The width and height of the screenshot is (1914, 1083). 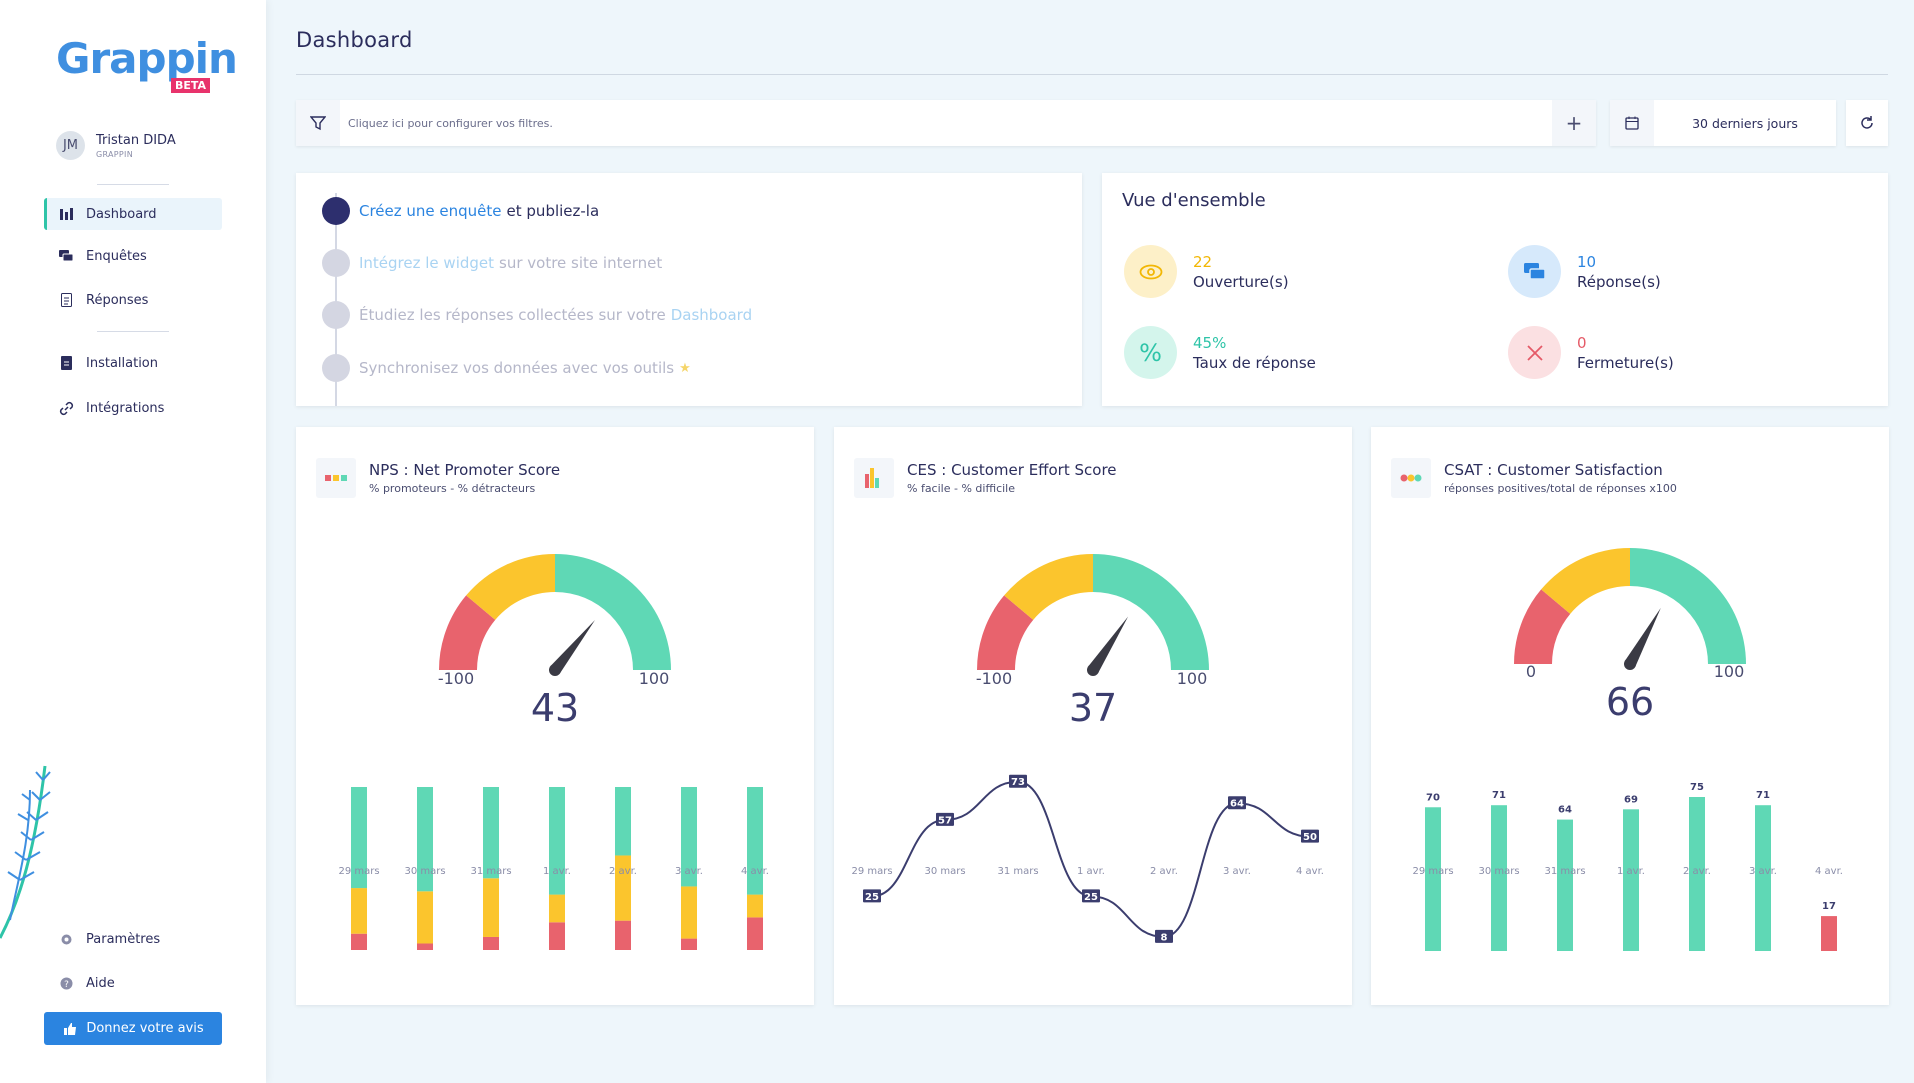 I want to click on nav-label: Enquêtes, so click(x=116, y=256).